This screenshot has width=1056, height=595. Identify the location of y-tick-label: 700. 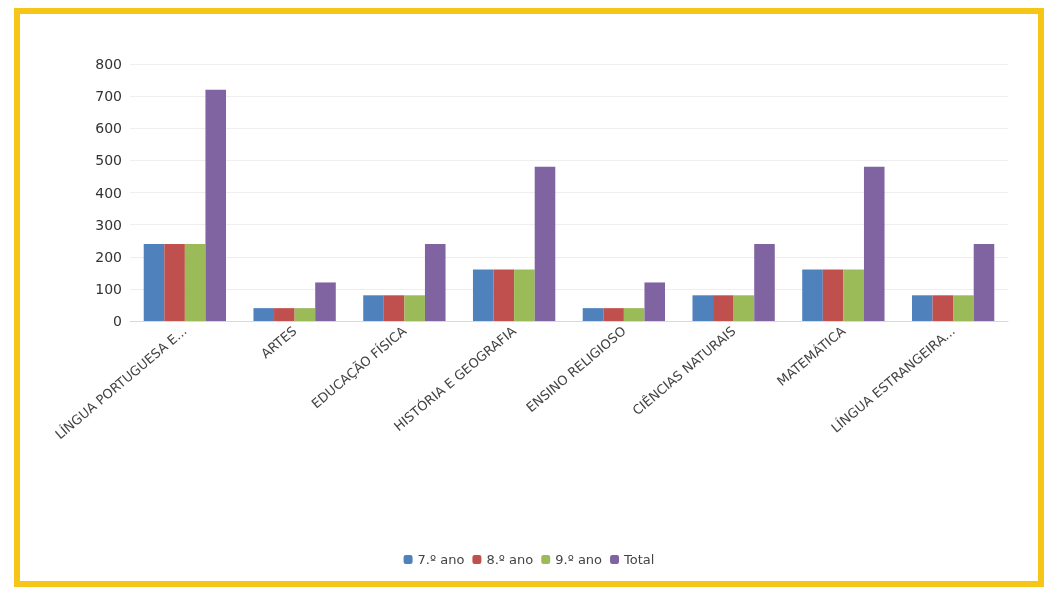
(108, 96).